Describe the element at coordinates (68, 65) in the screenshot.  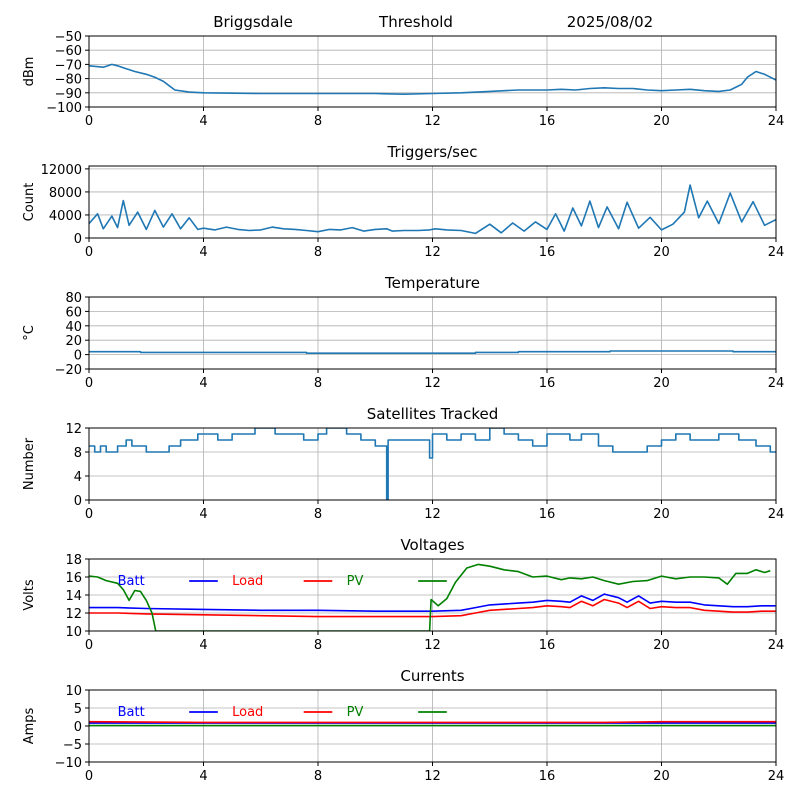
I see `y-tick-label: −70` at that location.